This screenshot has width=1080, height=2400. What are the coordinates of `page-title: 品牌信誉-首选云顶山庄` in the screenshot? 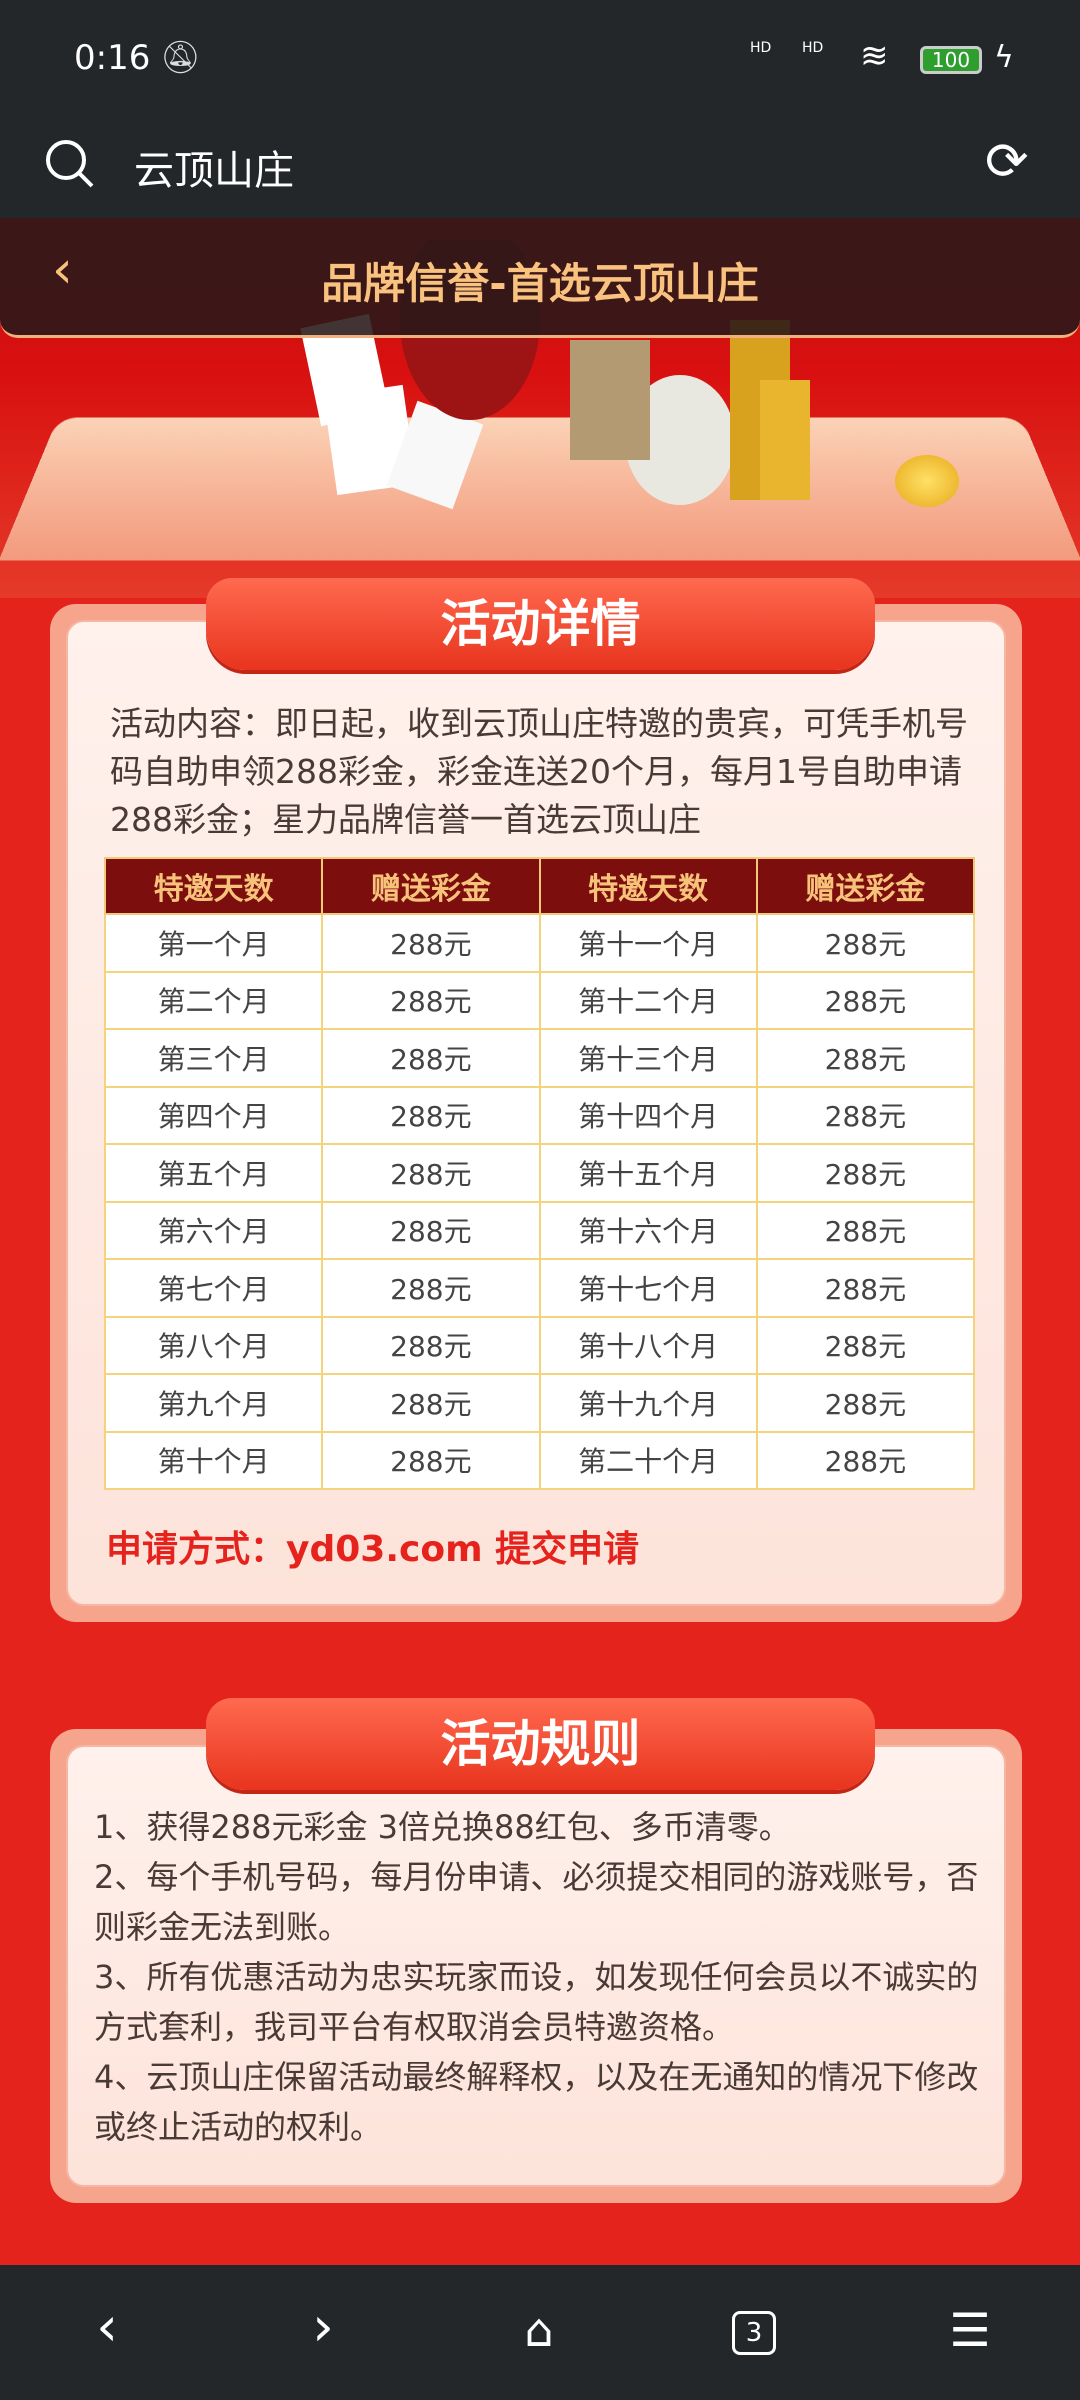 It's located at (540, 283).